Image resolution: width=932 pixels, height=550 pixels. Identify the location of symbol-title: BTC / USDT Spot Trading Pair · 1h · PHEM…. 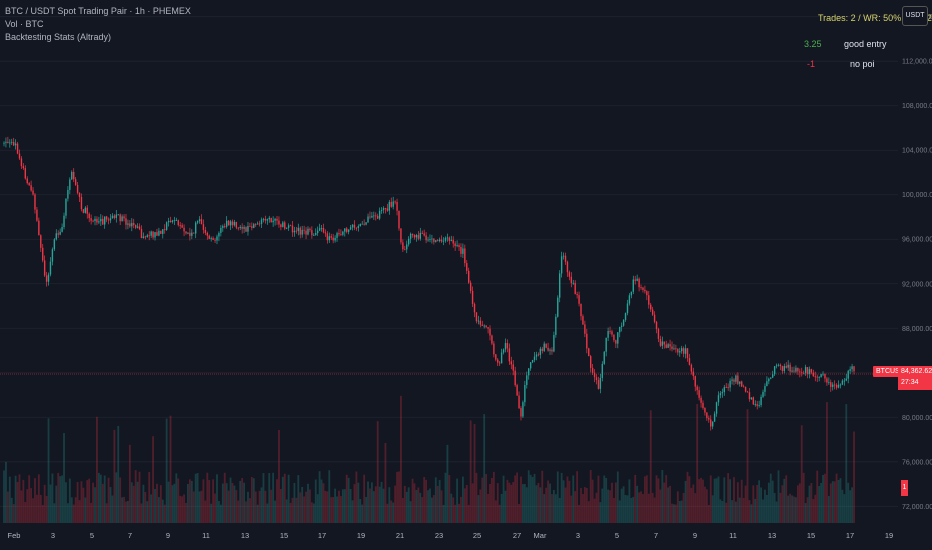
(98, 11).